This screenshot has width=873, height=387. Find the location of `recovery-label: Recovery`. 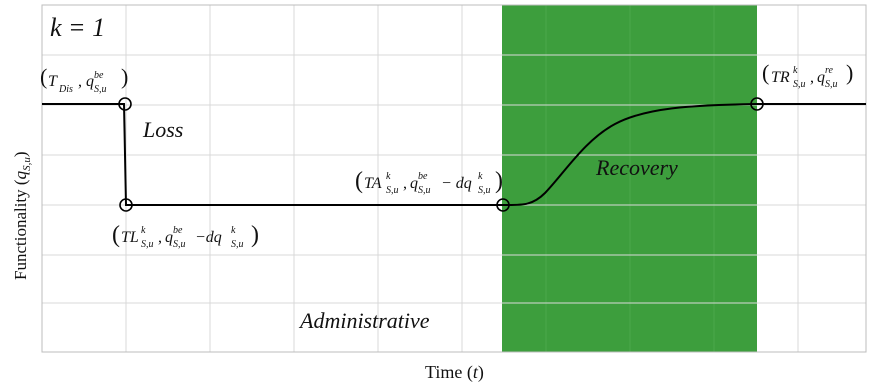

recovery-label: Recovery is located at coordinates (636, 167).